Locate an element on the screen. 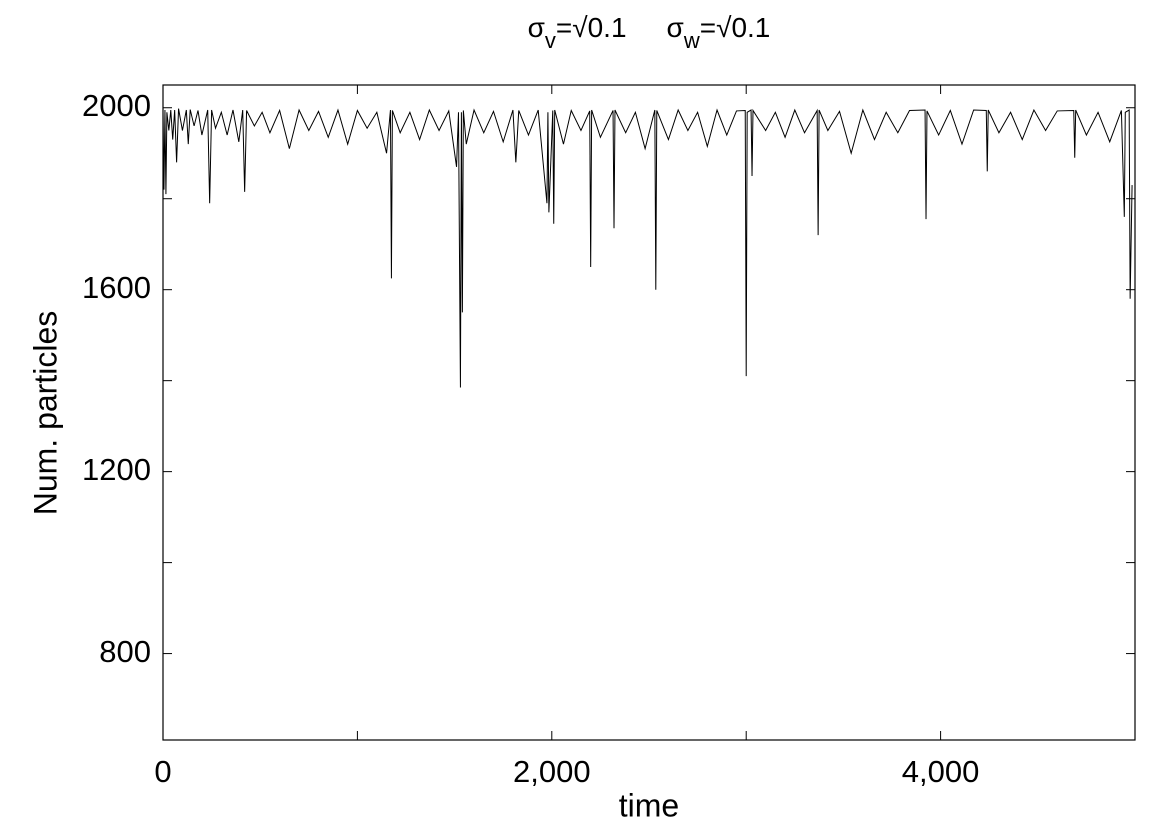 Image resolution: width=1170 pixels, height=827 pixels. y-tick-label: 2000 is located at coordinates (116, 105).